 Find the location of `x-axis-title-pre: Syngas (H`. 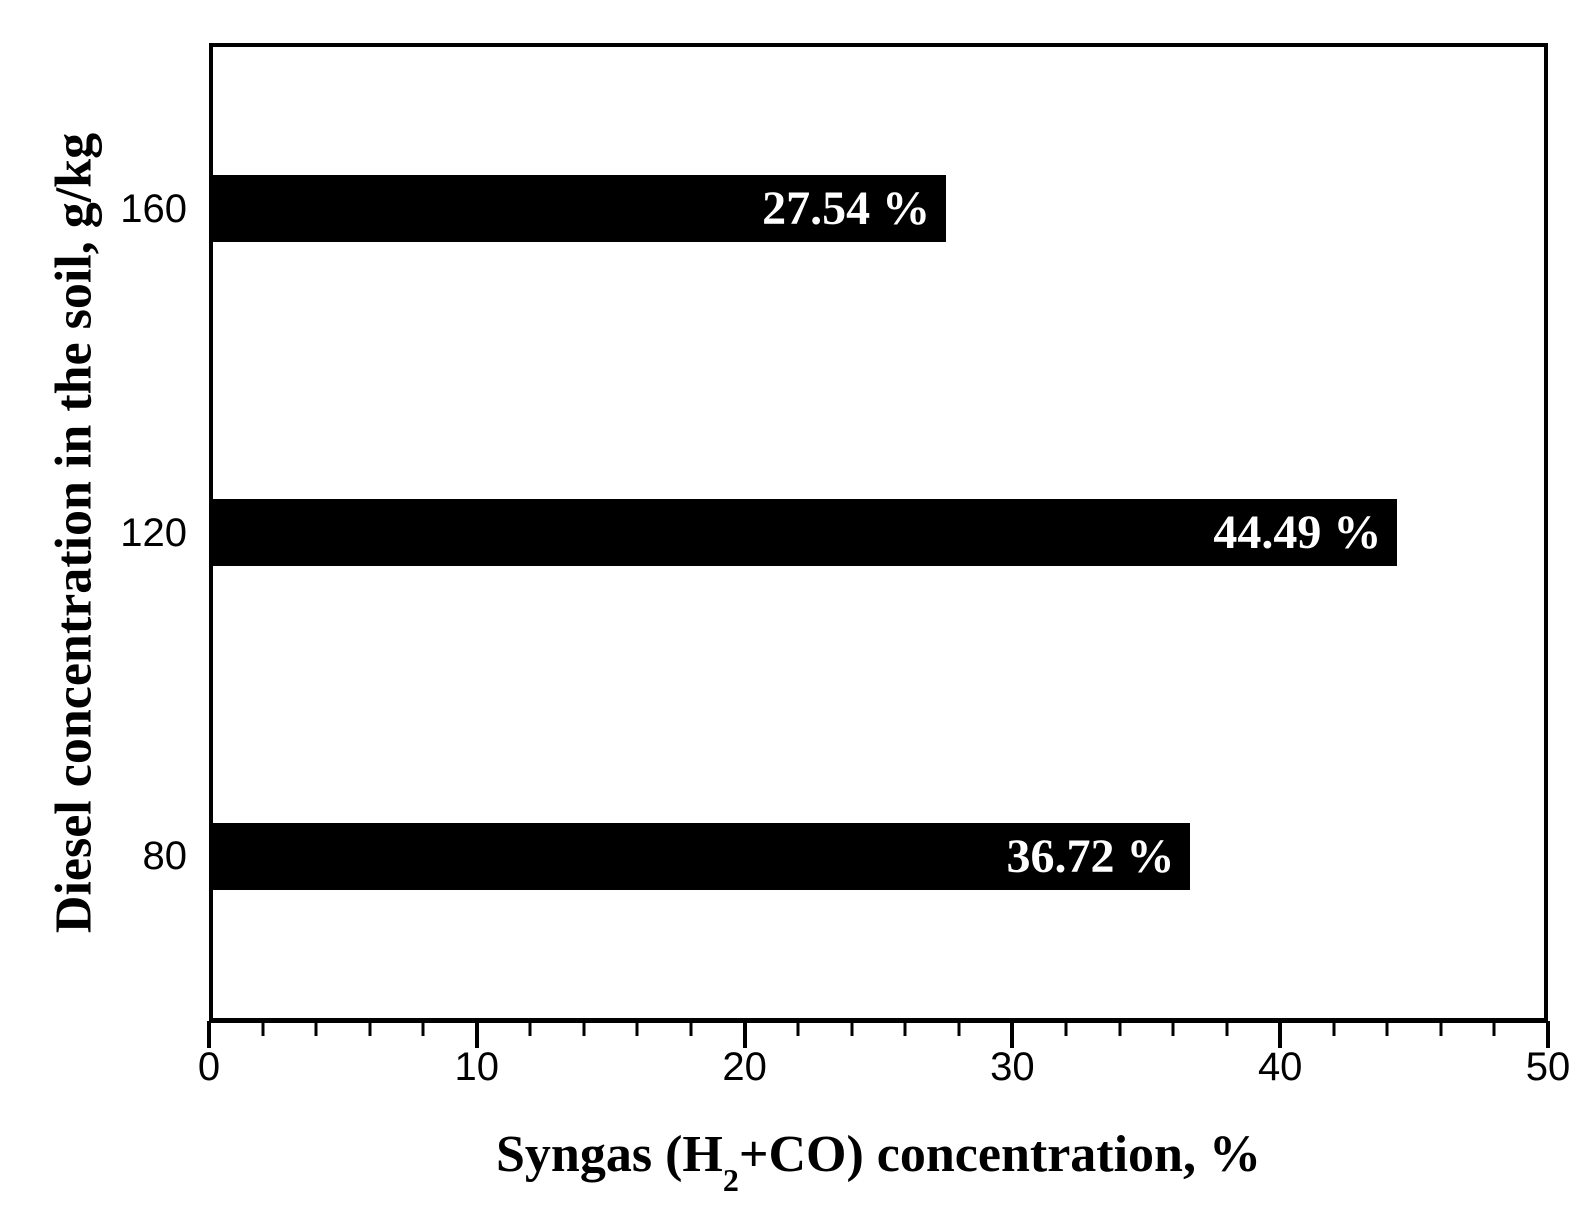

x-axis-title-pre: Syngas (H is located at coordinates (609, 1154).